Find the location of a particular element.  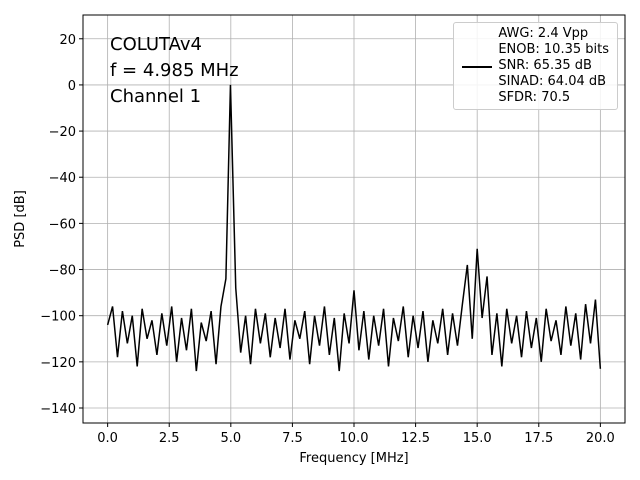

y-tick-label: −60 is located at coordinates (62, 224).